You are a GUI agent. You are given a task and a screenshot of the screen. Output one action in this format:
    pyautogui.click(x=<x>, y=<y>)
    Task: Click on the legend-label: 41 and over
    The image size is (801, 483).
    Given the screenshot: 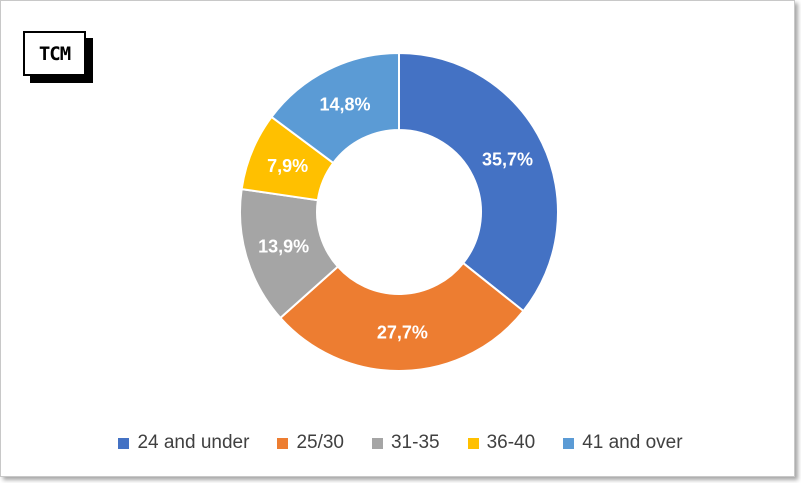 What is the action you would take?
    pyautogui.click(x=632, y=442)
    